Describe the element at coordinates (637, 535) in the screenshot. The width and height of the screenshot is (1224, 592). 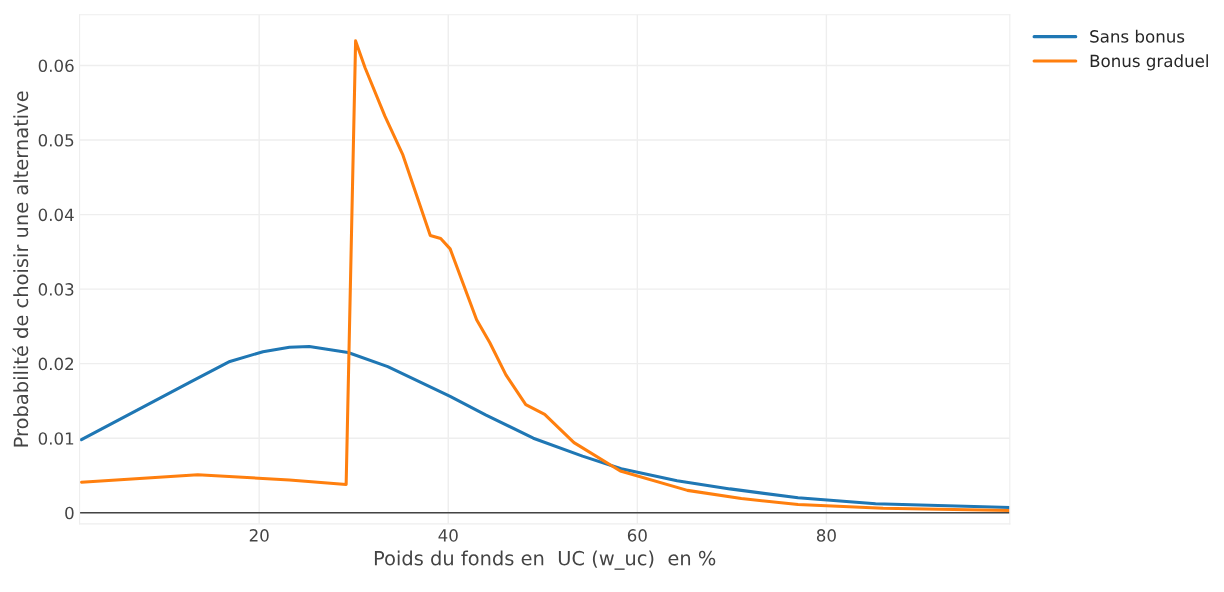
I see `x-tick-label: 60` at that location.